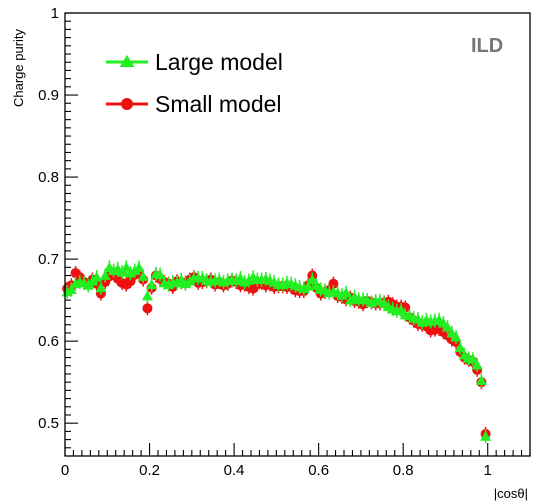  What do you see at coordinates (48, 177) in the screenshot?
I see `y-tick-label: 0.8` at bounding box center [48, 177].